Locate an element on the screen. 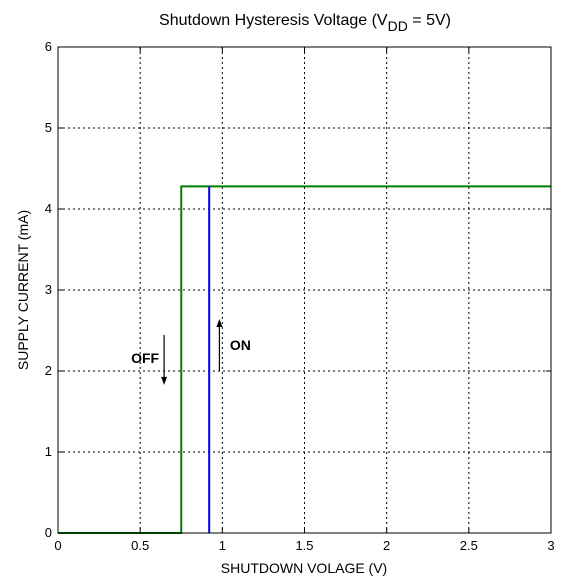 This screenshot has width=563, height=581. on-arrow-head is located at coordinates (219, 322).